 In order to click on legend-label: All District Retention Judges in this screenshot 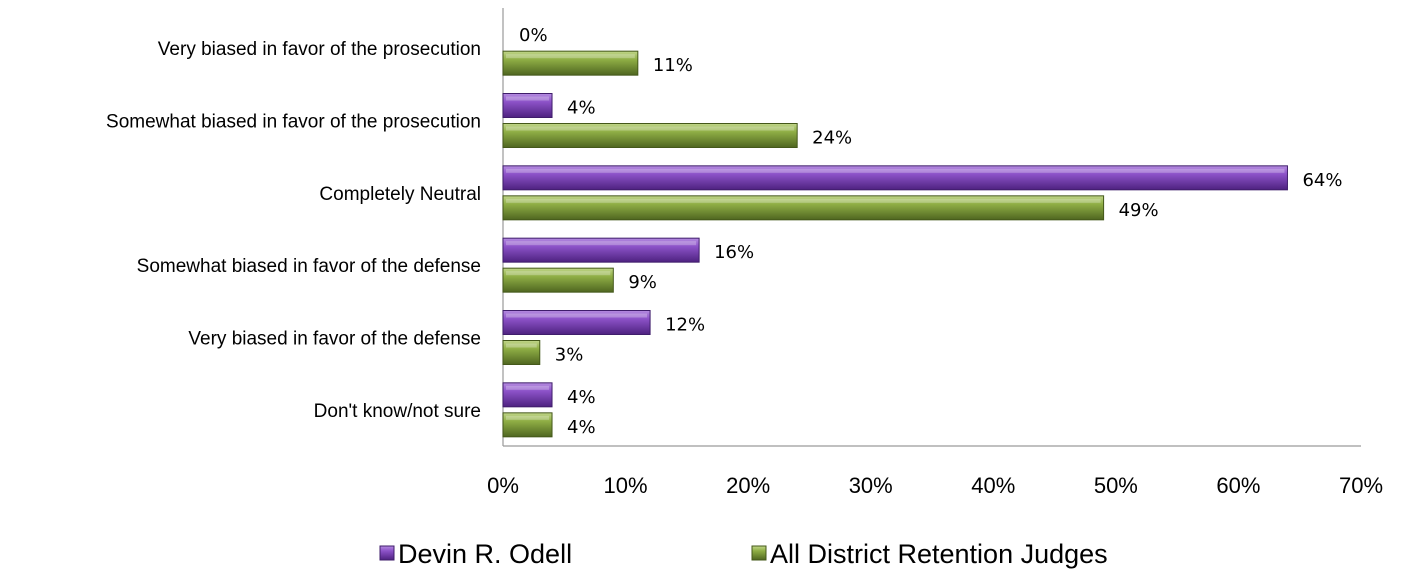, I will do `click(939, 554)`.